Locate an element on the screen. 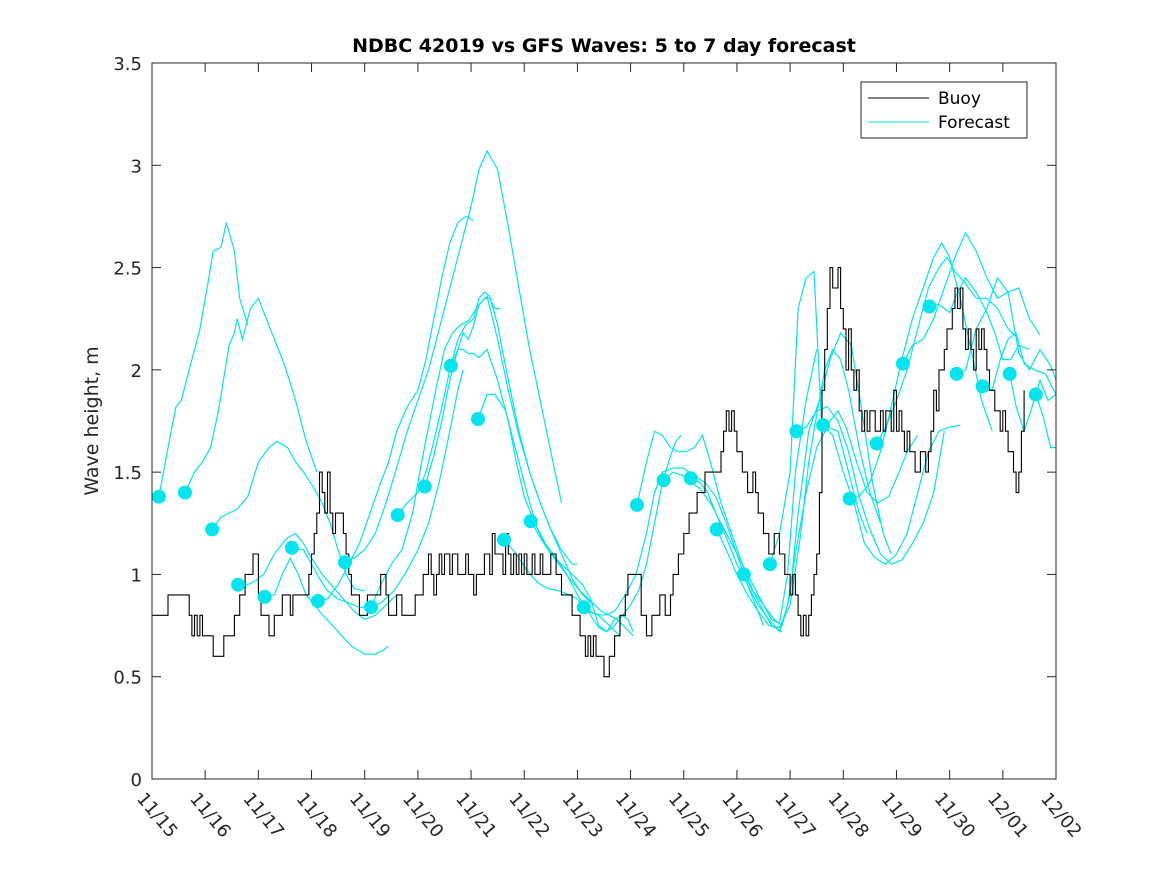 This screenshot has height=875, width=1167. x-tick-label: 11/16 is located at coordinates (209, 815).